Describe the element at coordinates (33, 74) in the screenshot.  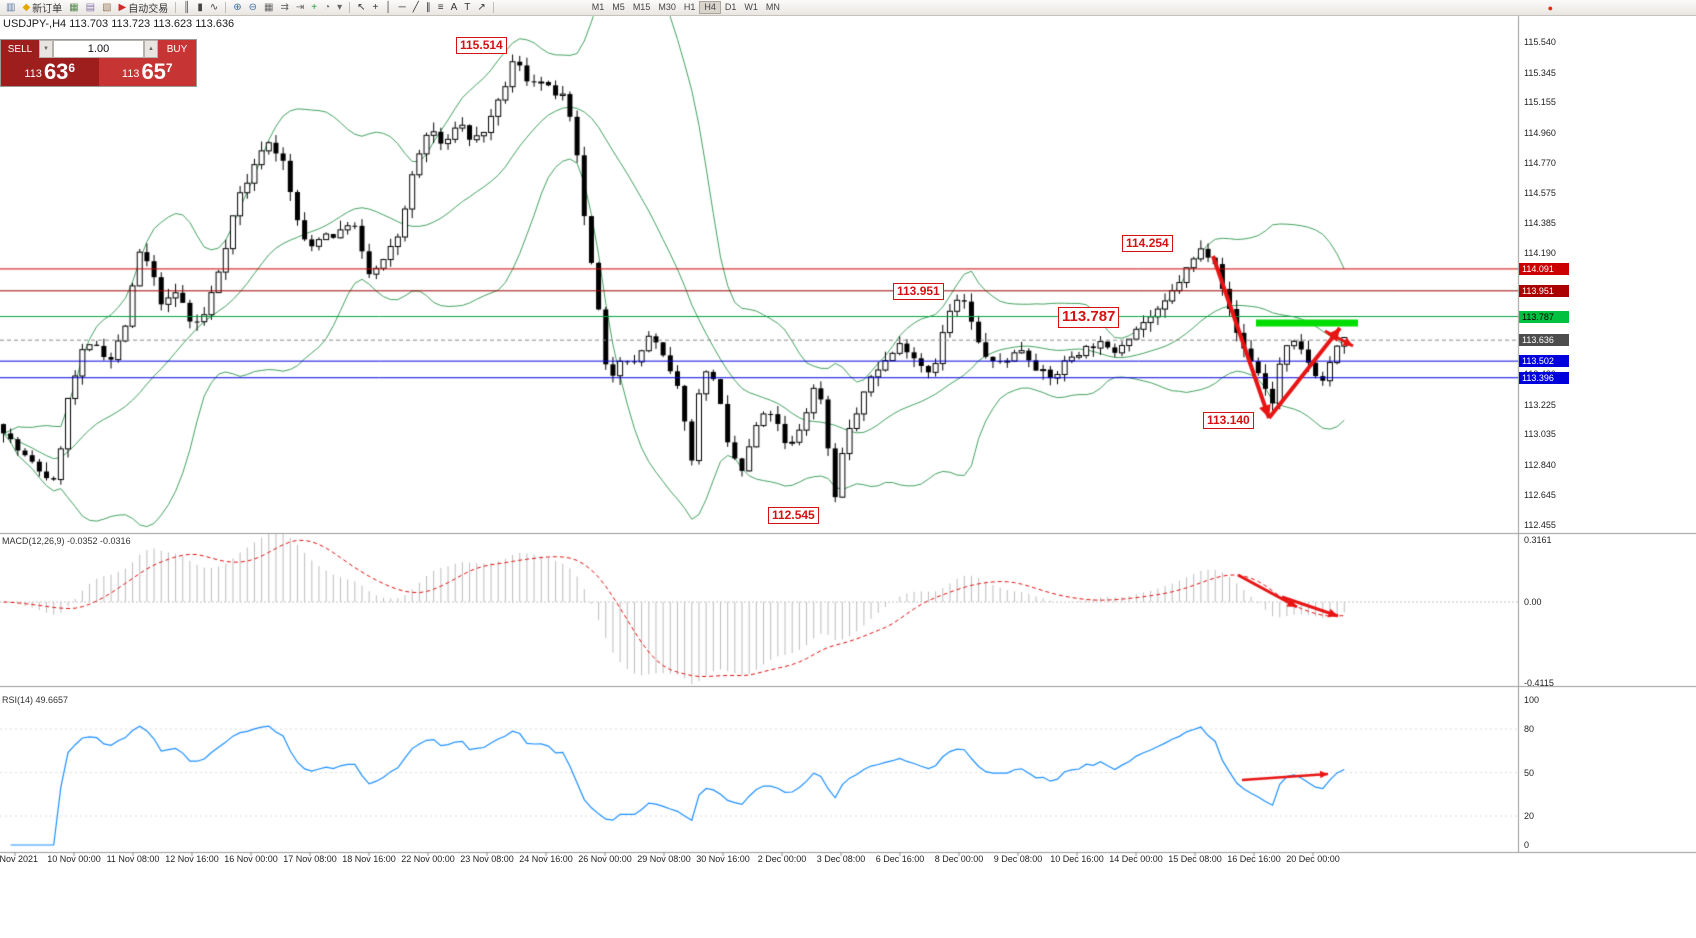
I see `bid-prefix: 113` at that location.